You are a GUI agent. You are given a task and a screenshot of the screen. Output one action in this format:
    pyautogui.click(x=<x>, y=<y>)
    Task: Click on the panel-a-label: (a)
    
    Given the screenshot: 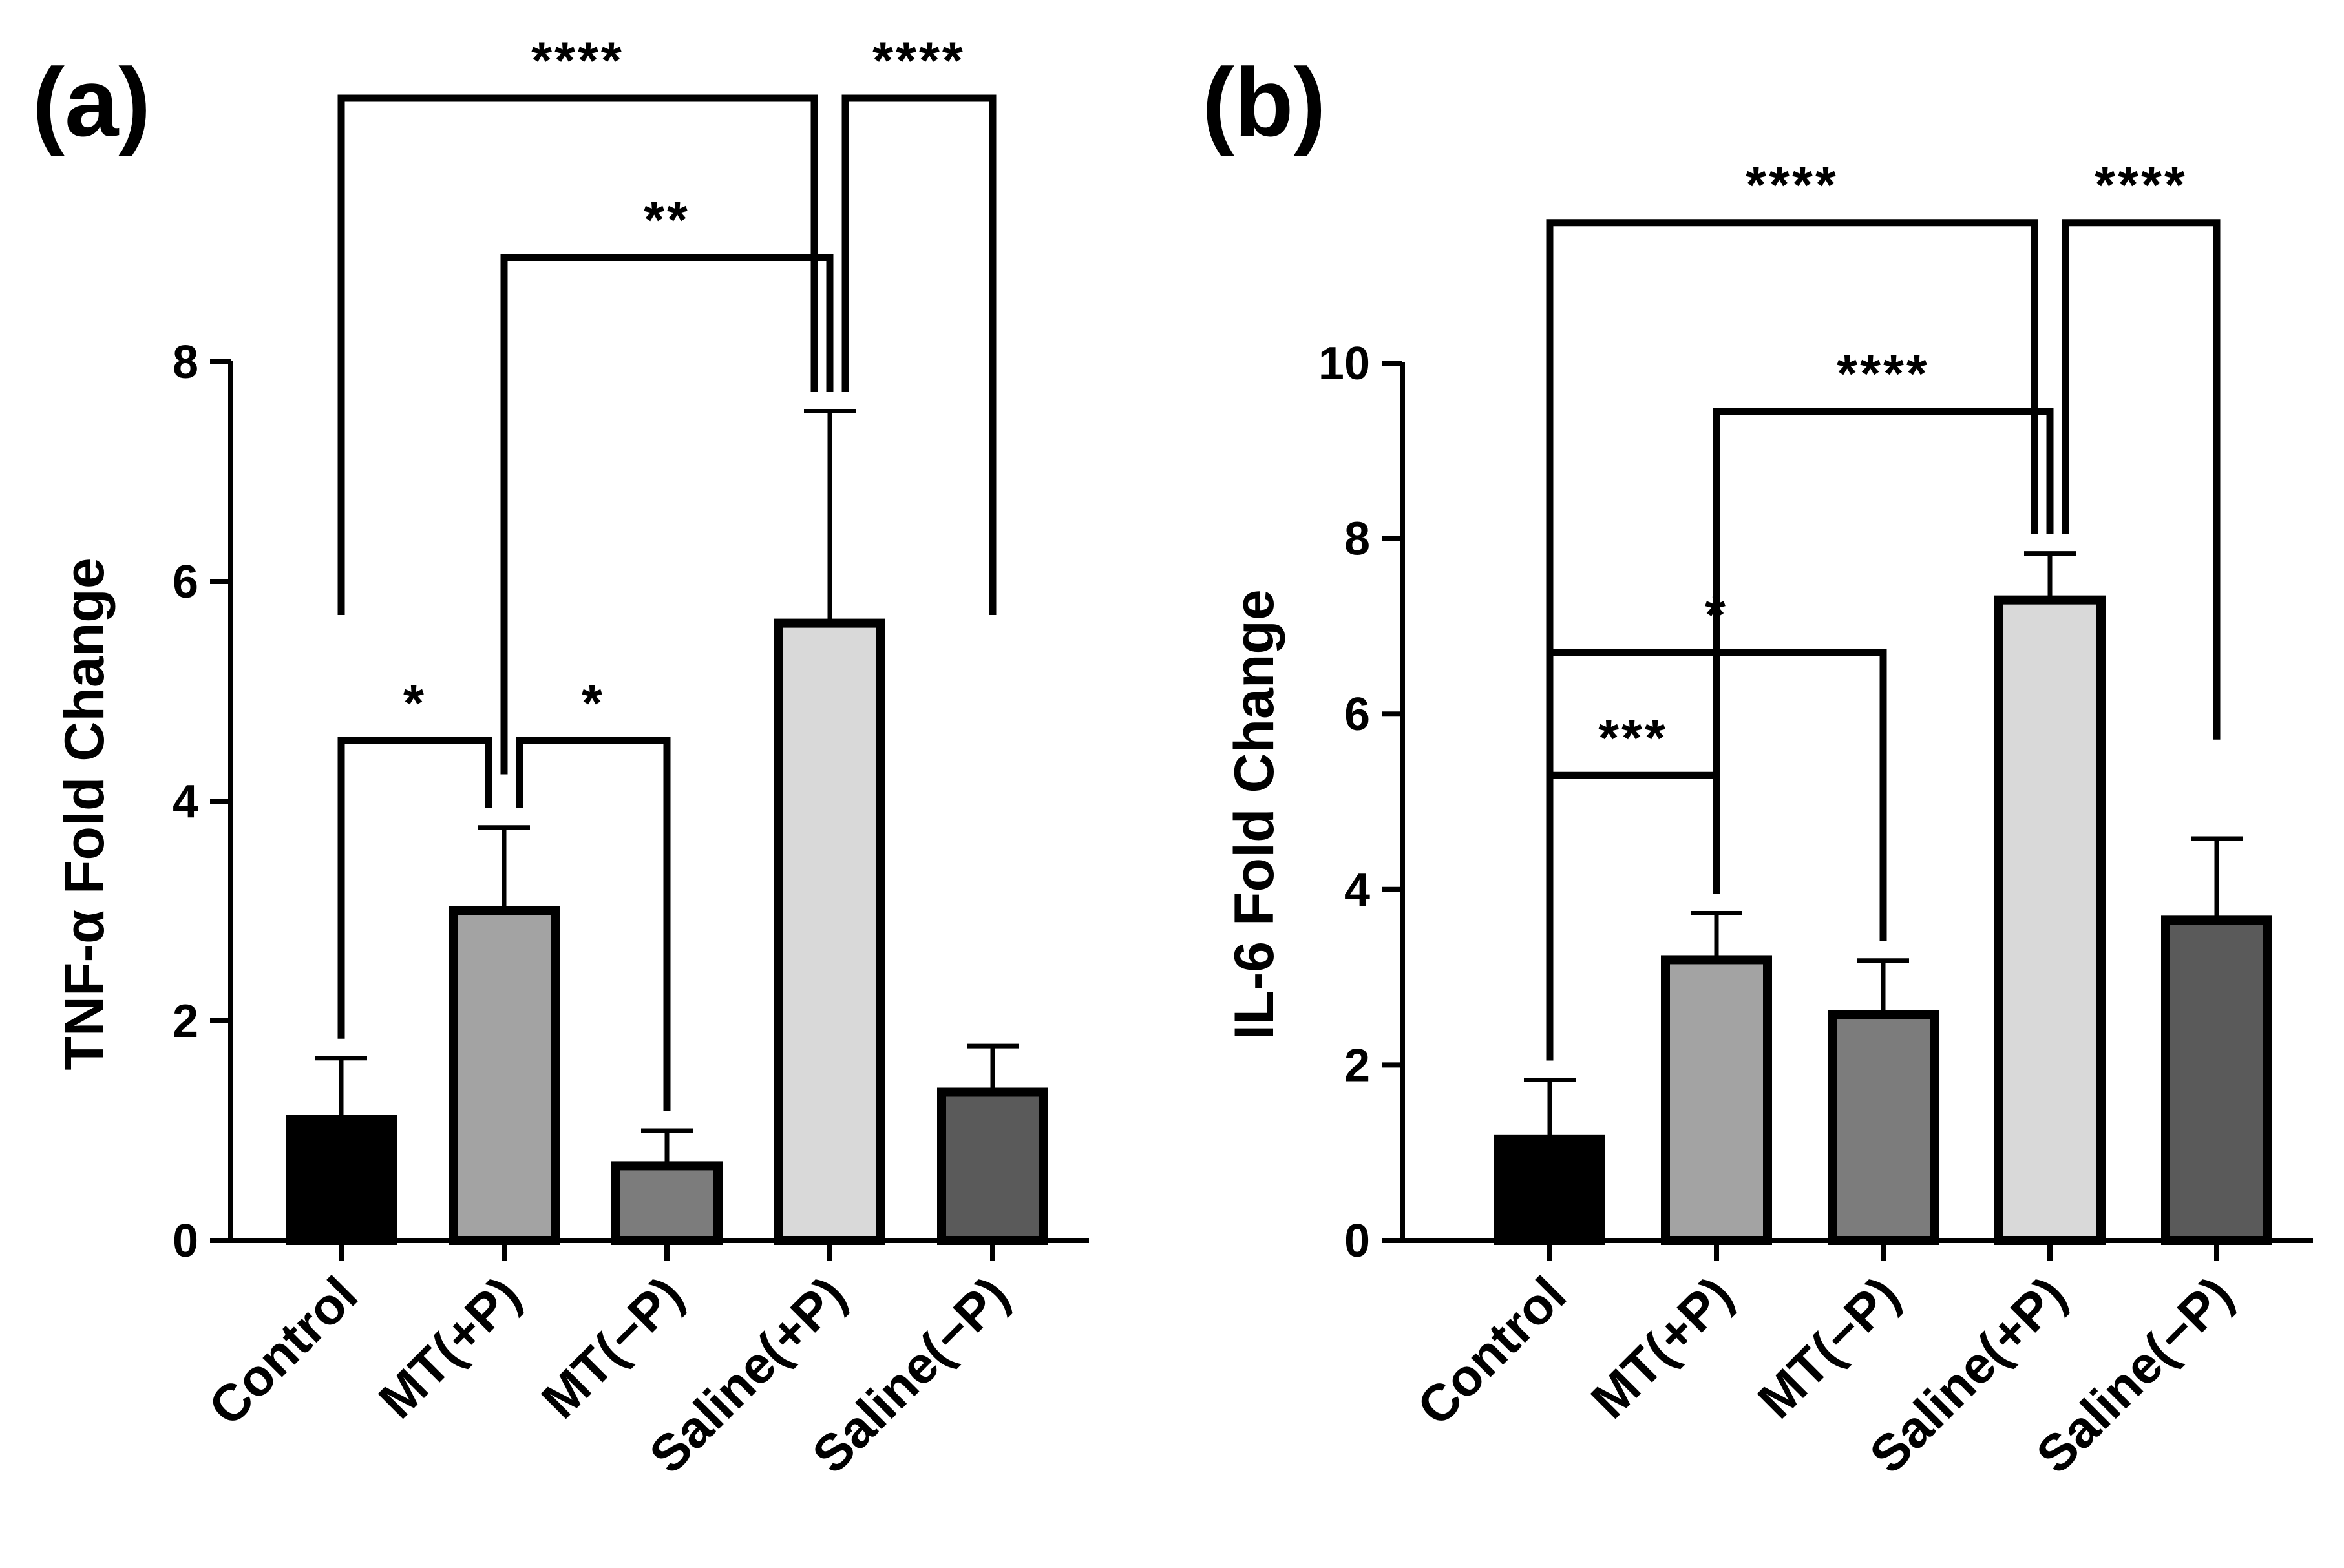 What is the action you would take?
    pyautogui.click(x=91, y=102)
    